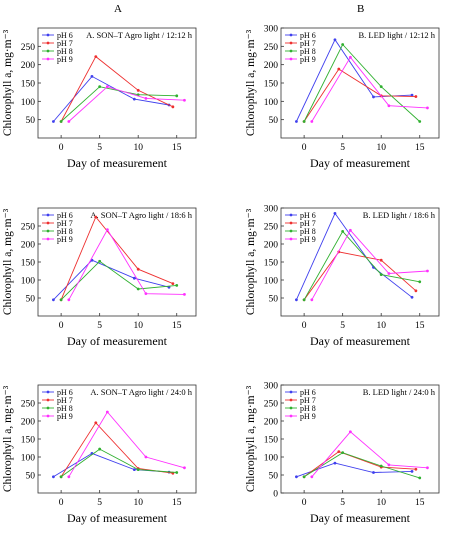 Image resolution: width=476 pixels, height=550 pixels. What do you see at coordinates (275, 495) in the screenshot?
I see `y-tick-label: 0` at bounding box center [275, 495].